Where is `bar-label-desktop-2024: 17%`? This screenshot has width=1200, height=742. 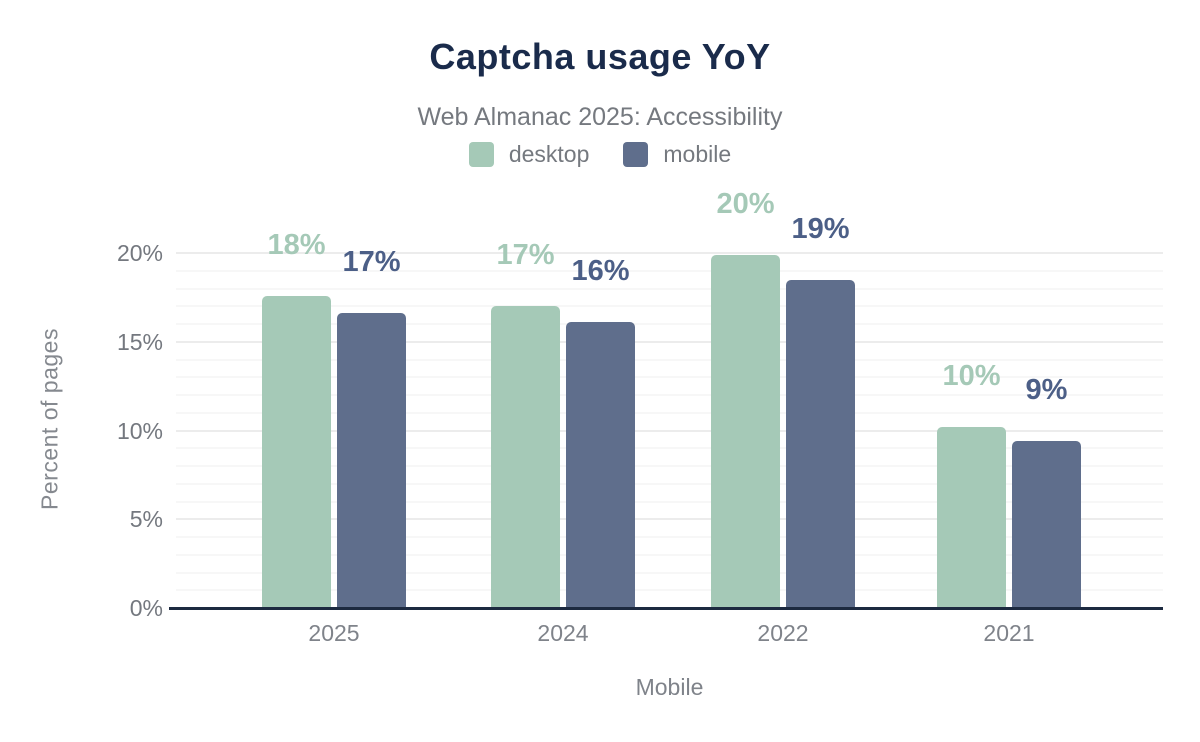
bar-label-desktop-2024: 17% is located at coordinates (525, 255).